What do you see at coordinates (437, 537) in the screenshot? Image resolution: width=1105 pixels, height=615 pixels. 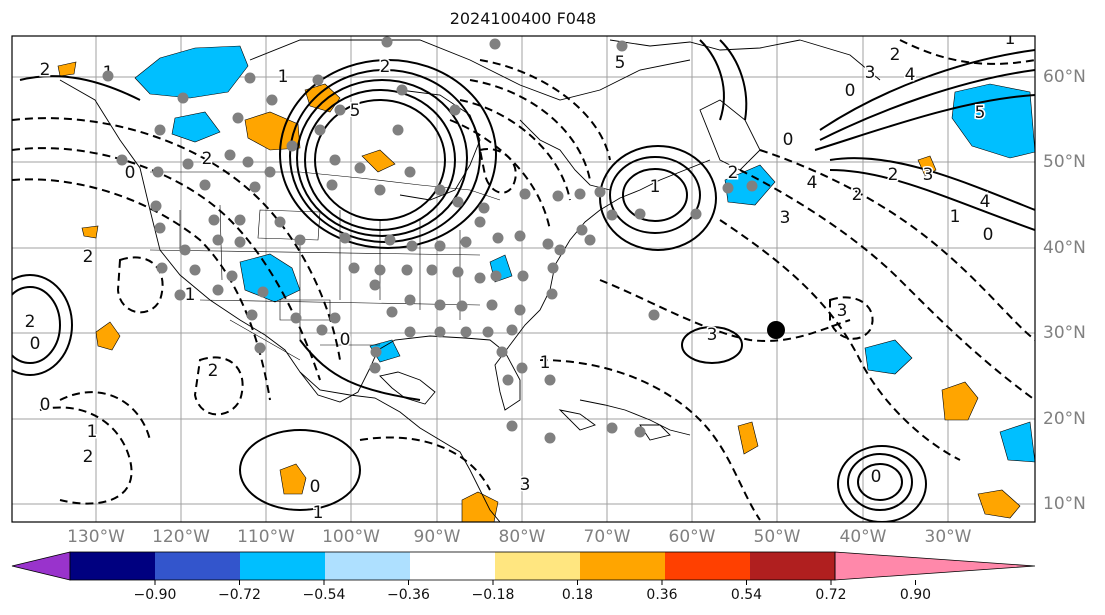 I see `longitude-label: 90°W` at bounding box center [437, 537].